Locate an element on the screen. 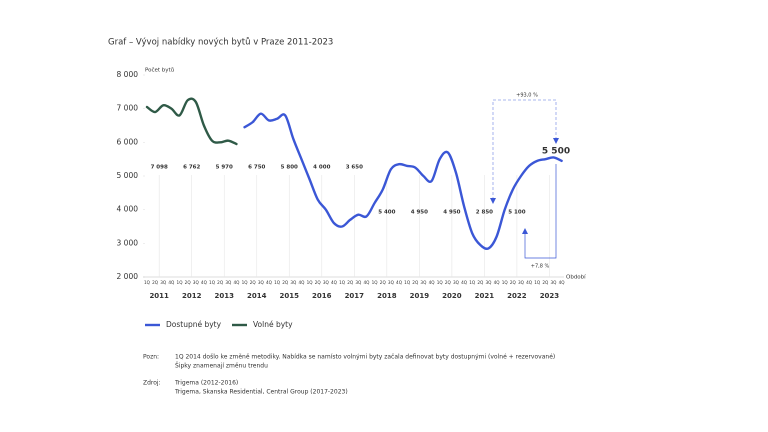 Image resolution: width=768 pixels, height=432 pixels. year-label: 2018 is located at coordinates (387, 296).